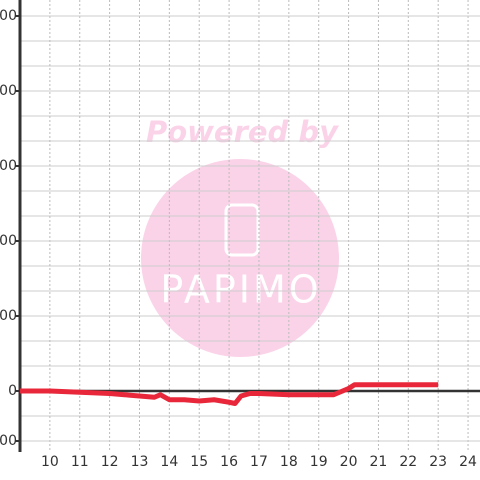  Describe the element at coordinates (379, 462) in the screenshot. I see `x-tick-label: 21` at that location.